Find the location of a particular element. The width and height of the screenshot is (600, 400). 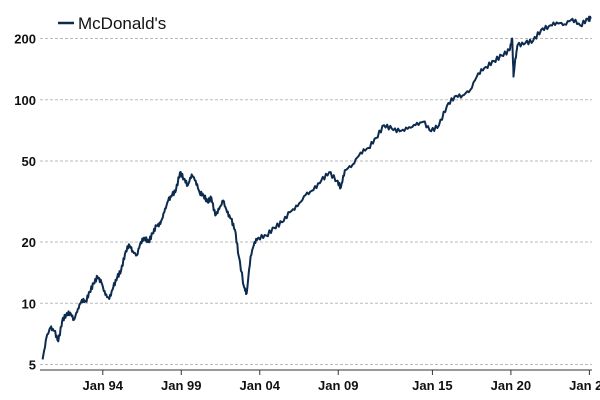

x-tick-label: Jan 04 is located at coordinates (260, 385).